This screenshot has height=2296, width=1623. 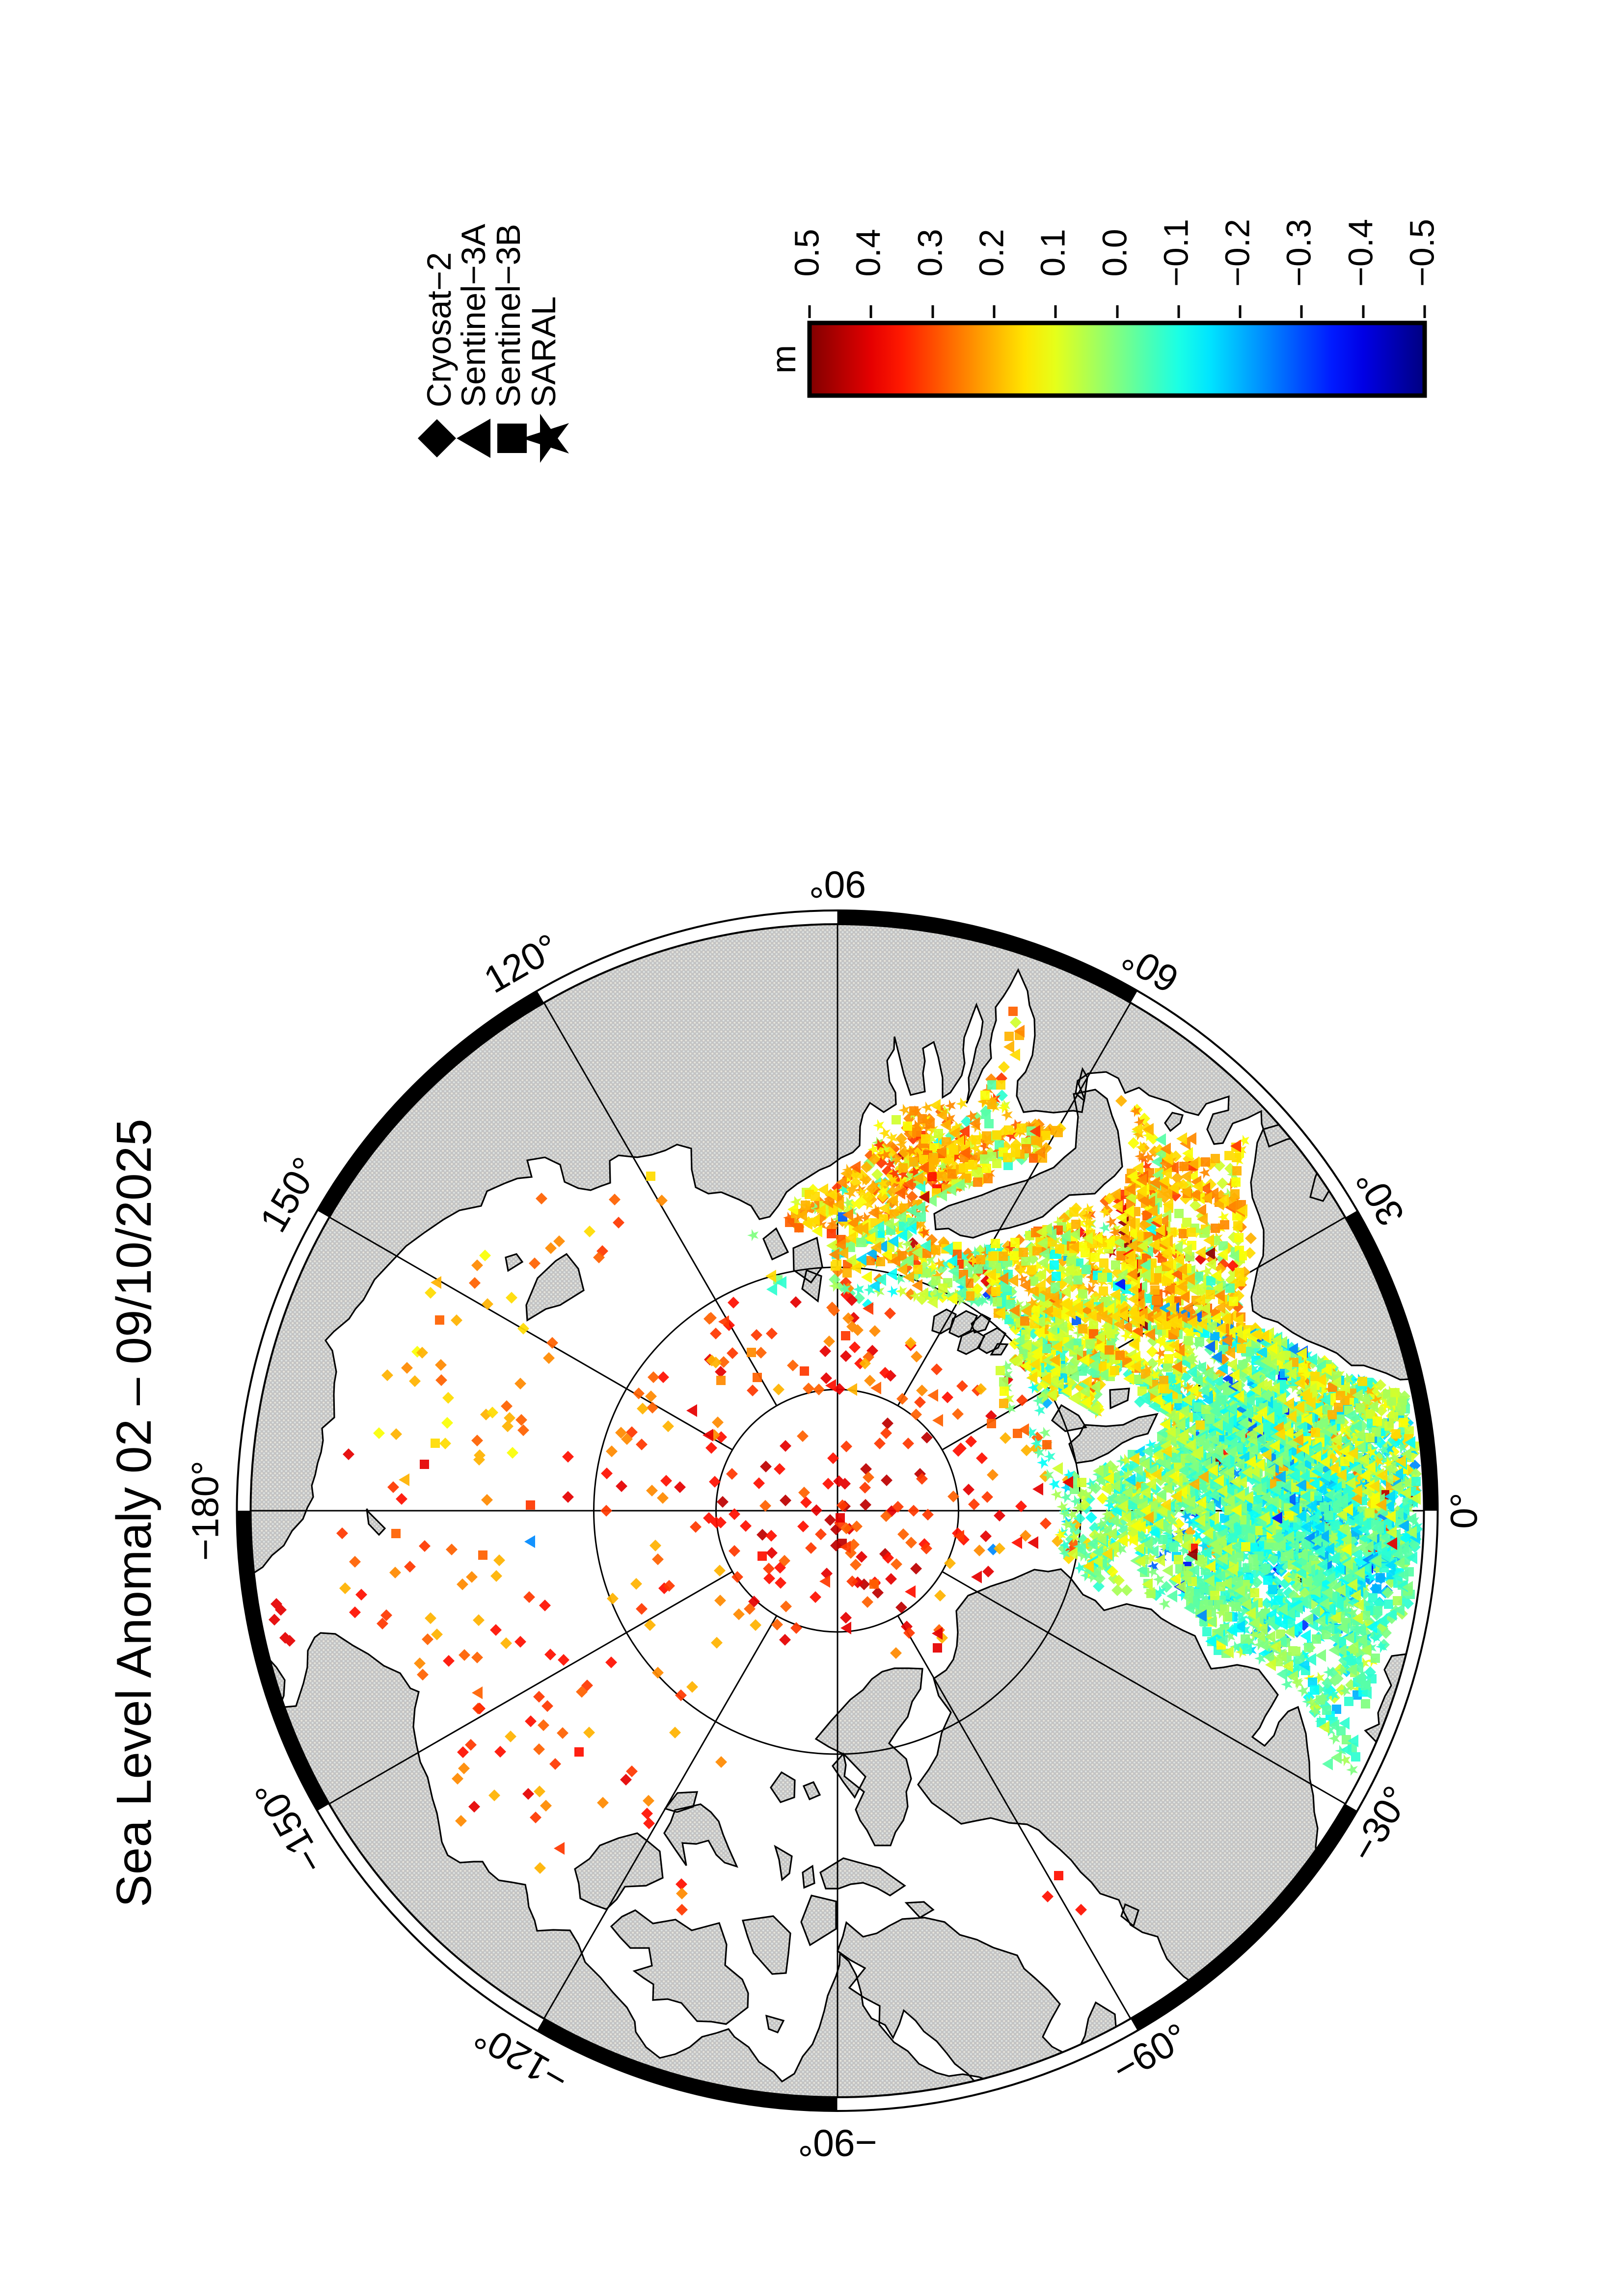 I want to click on svg-text: −180°, so click(x=205, y=1511).